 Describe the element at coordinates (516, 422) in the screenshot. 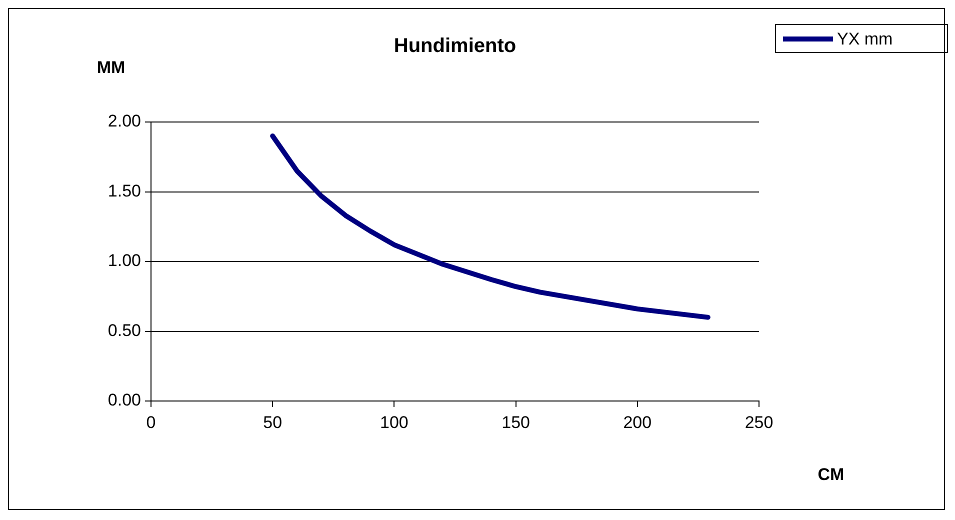

I see `x-tick-label: 150` at that location.